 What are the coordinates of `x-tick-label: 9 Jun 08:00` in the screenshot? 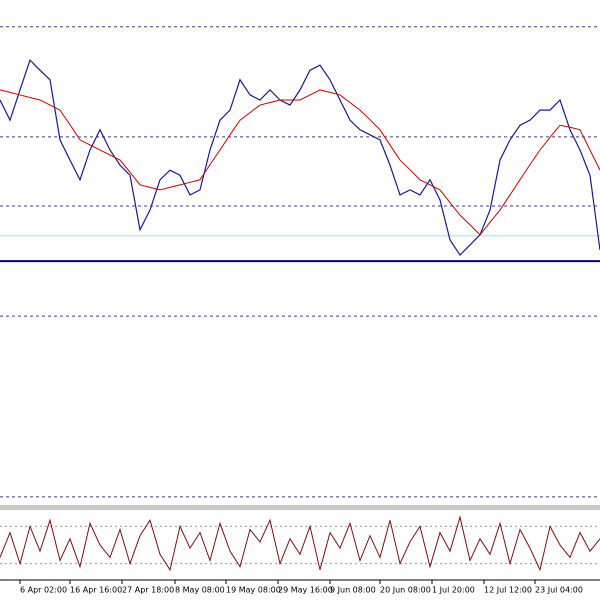 It's located at (353, 590).